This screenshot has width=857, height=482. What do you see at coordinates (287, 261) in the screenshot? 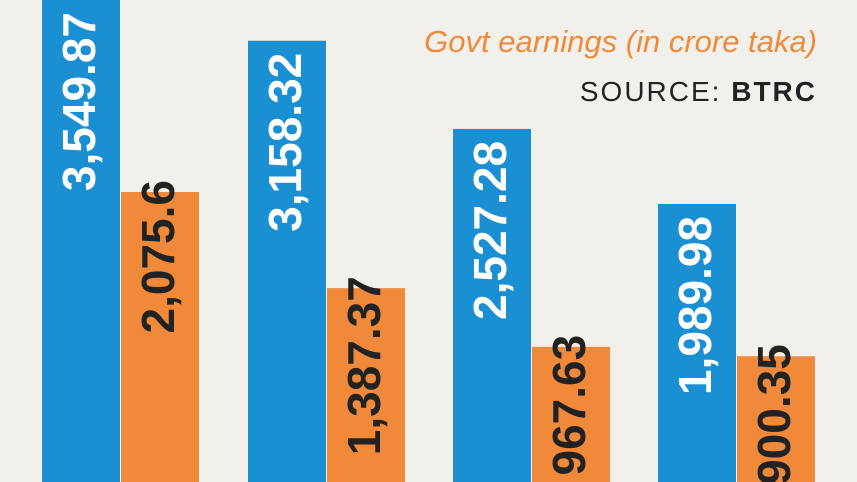
I see `bar-s1-c2` at bounding box center [287, 261].